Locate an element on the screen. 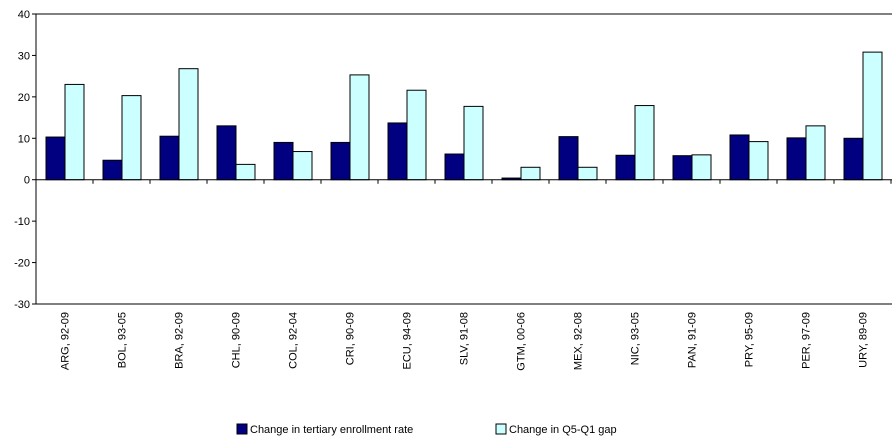 The height and width of the screenshot is (443, 892). y-tick-label: 0 is located at coordinates (27, 181).